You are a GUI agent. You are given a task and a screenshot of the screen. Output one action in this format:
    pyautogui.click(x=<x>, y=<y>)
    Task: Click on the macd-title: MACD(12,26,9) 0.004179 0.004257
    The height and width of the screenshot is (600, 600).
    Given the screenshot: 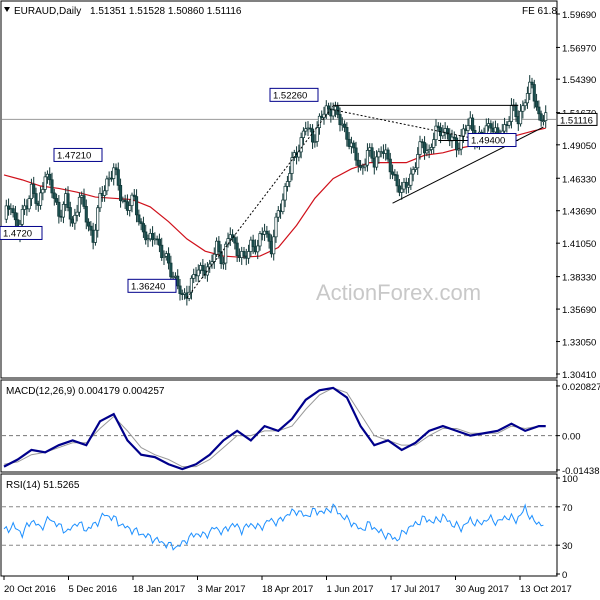 What is the action you would take?
    pyautogui.click(x=85, y=391)
    